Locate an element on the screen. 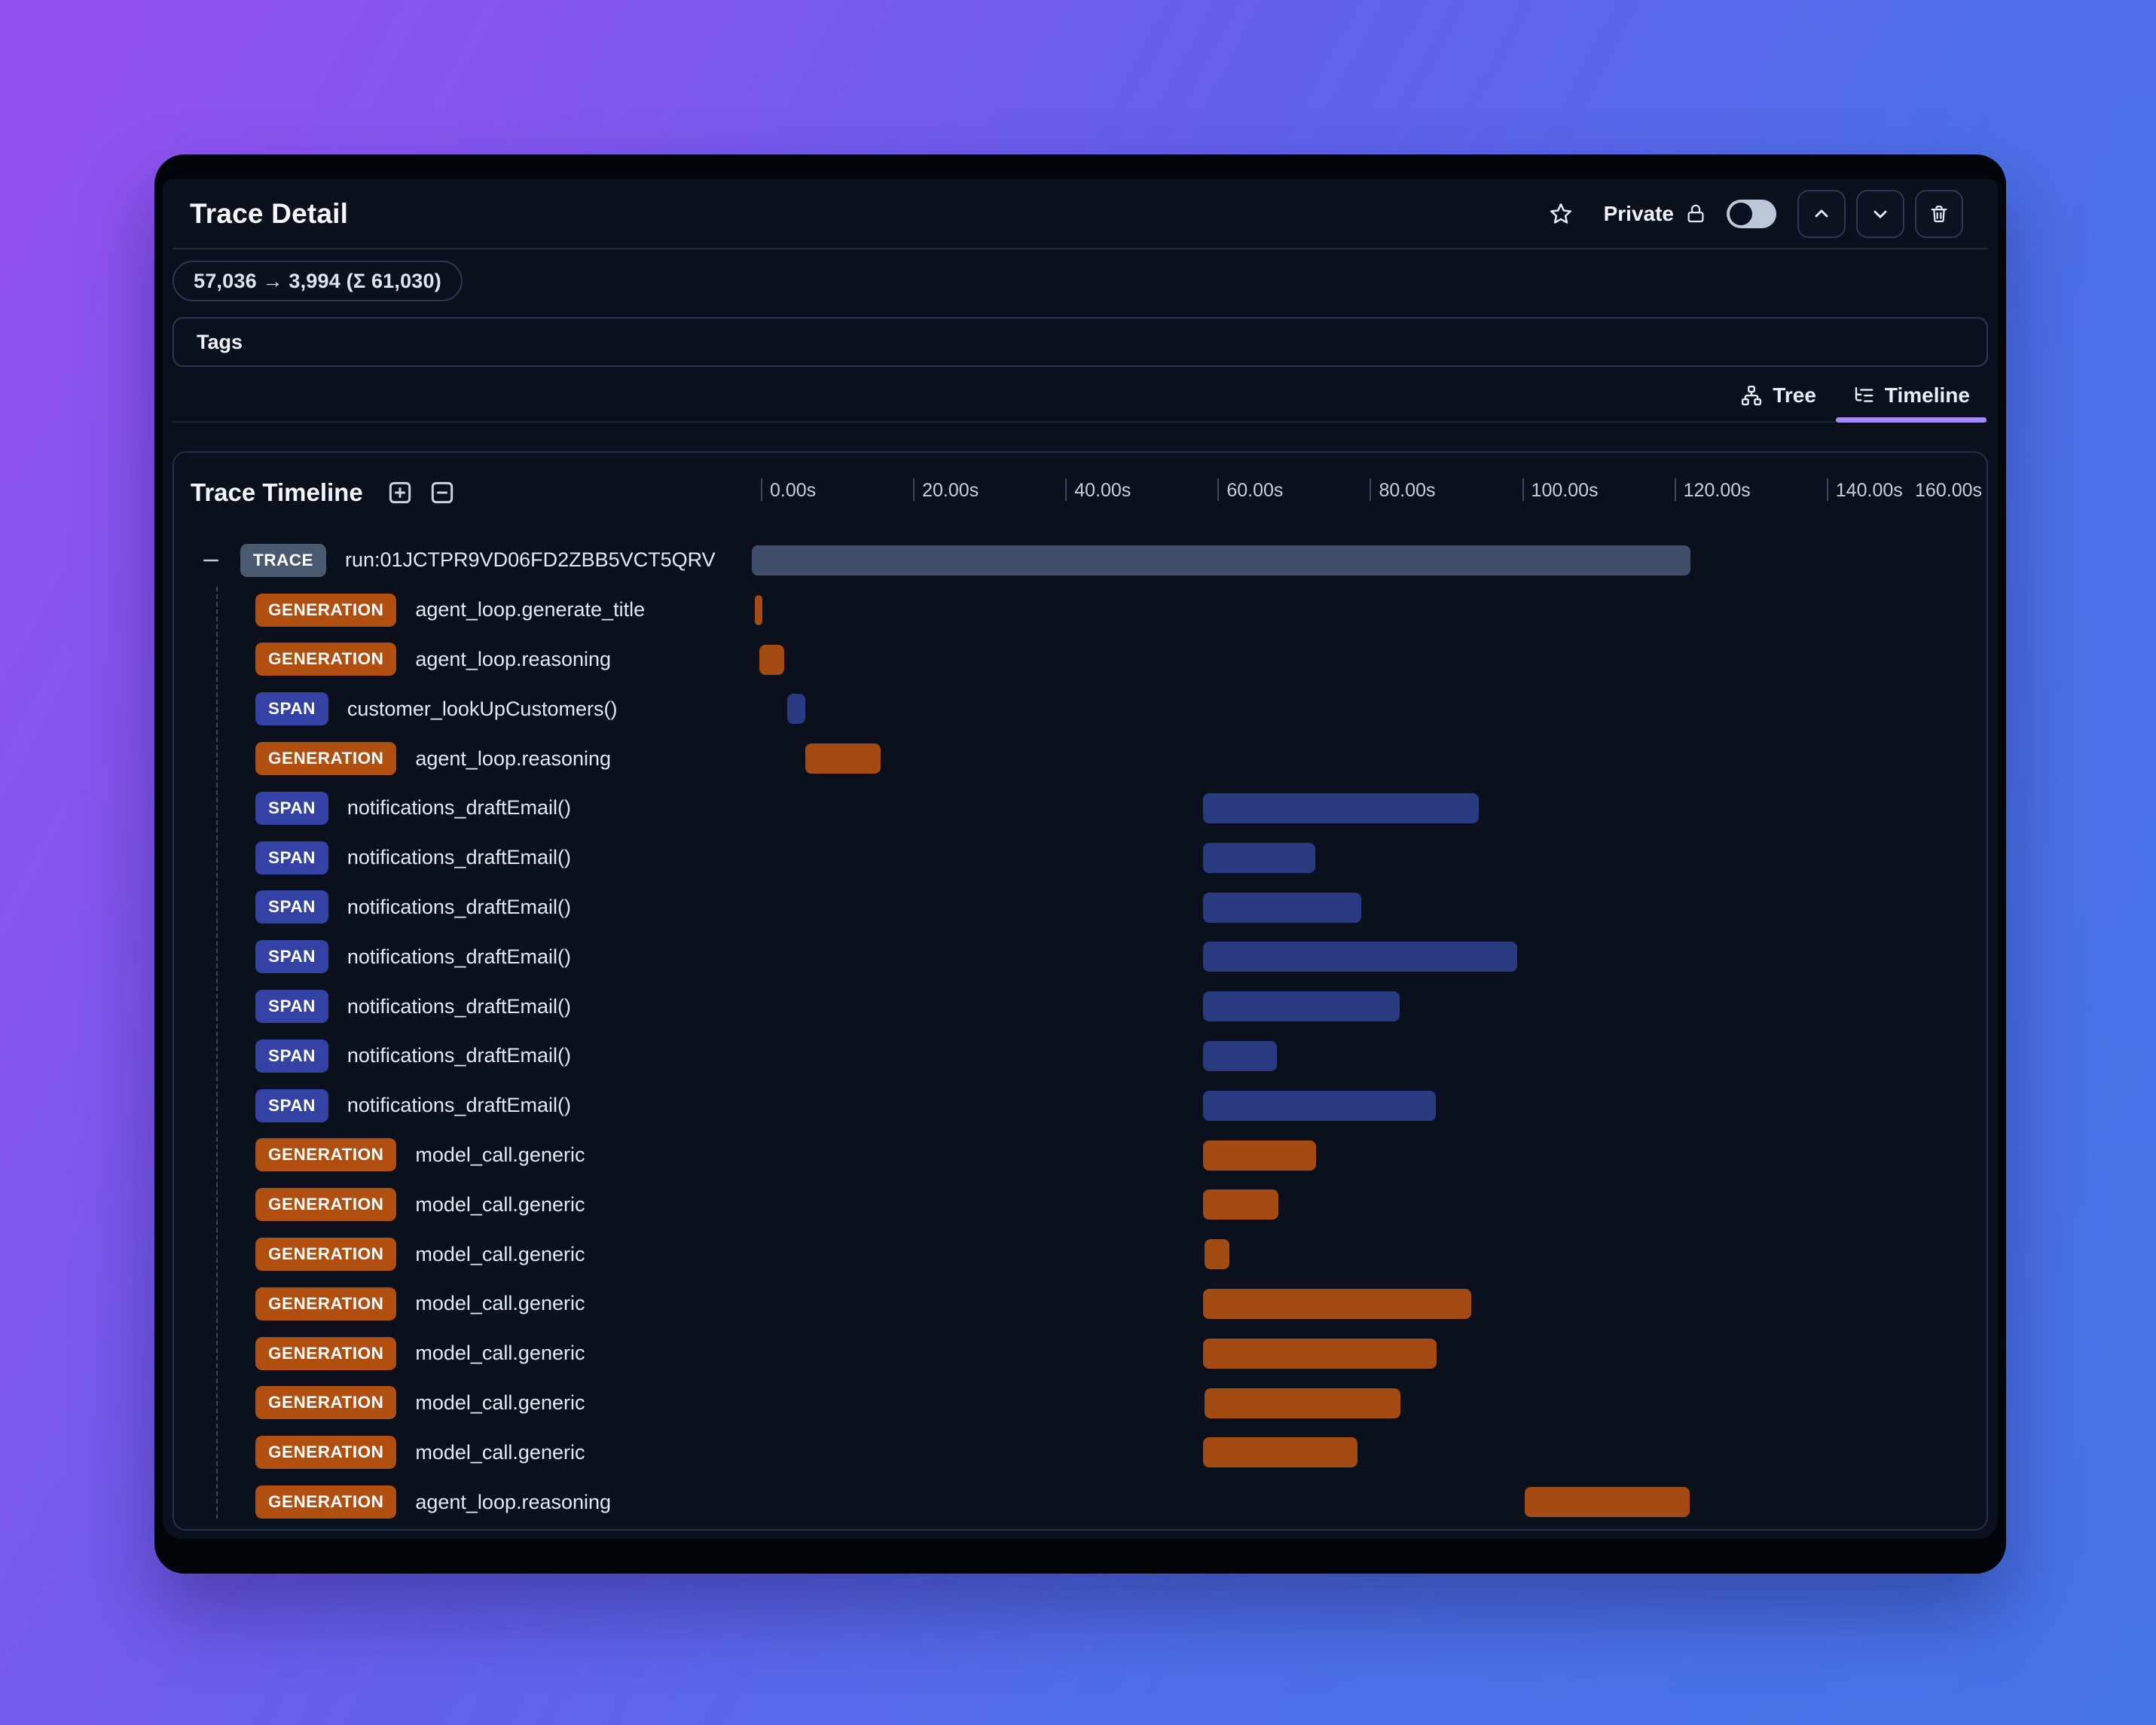 The width and height of the screenshot is (2156, 1725). previous-item-button is located at coordinates (1821, 214).